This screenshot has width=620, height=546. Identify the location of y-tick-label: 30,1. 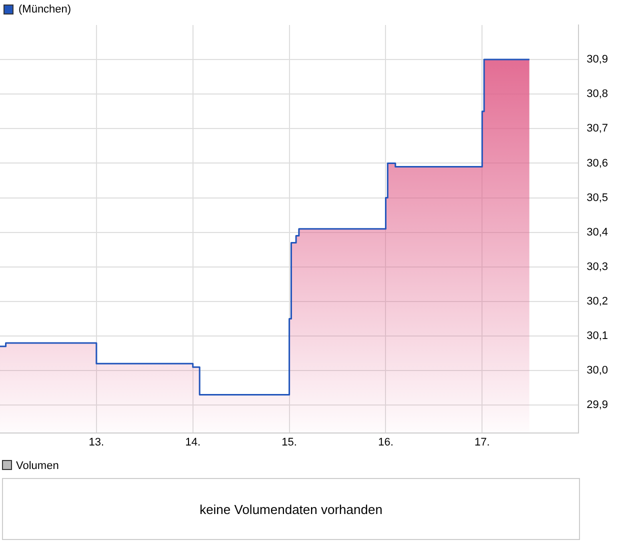
(597, 336).